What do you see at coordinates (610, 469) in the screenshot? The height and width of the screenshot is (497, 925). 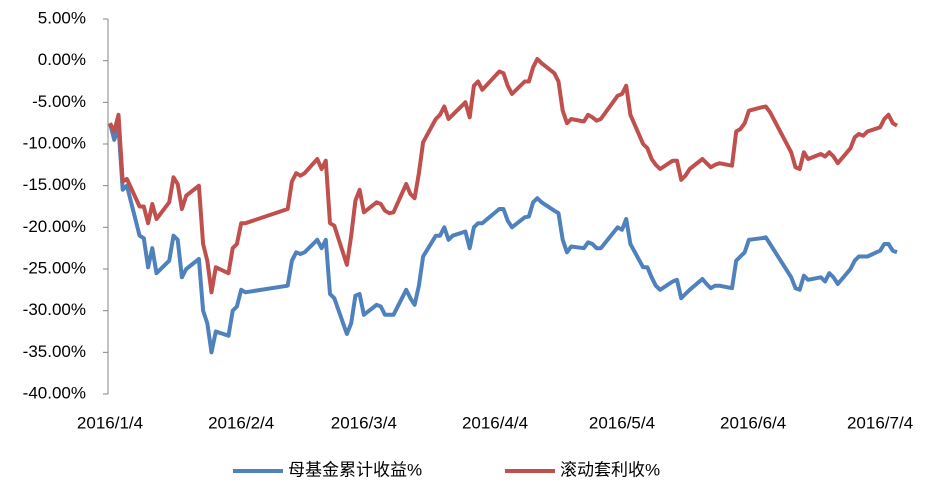 I see `legend-label: 滚动套利收%` at bounding box center [610, 469].